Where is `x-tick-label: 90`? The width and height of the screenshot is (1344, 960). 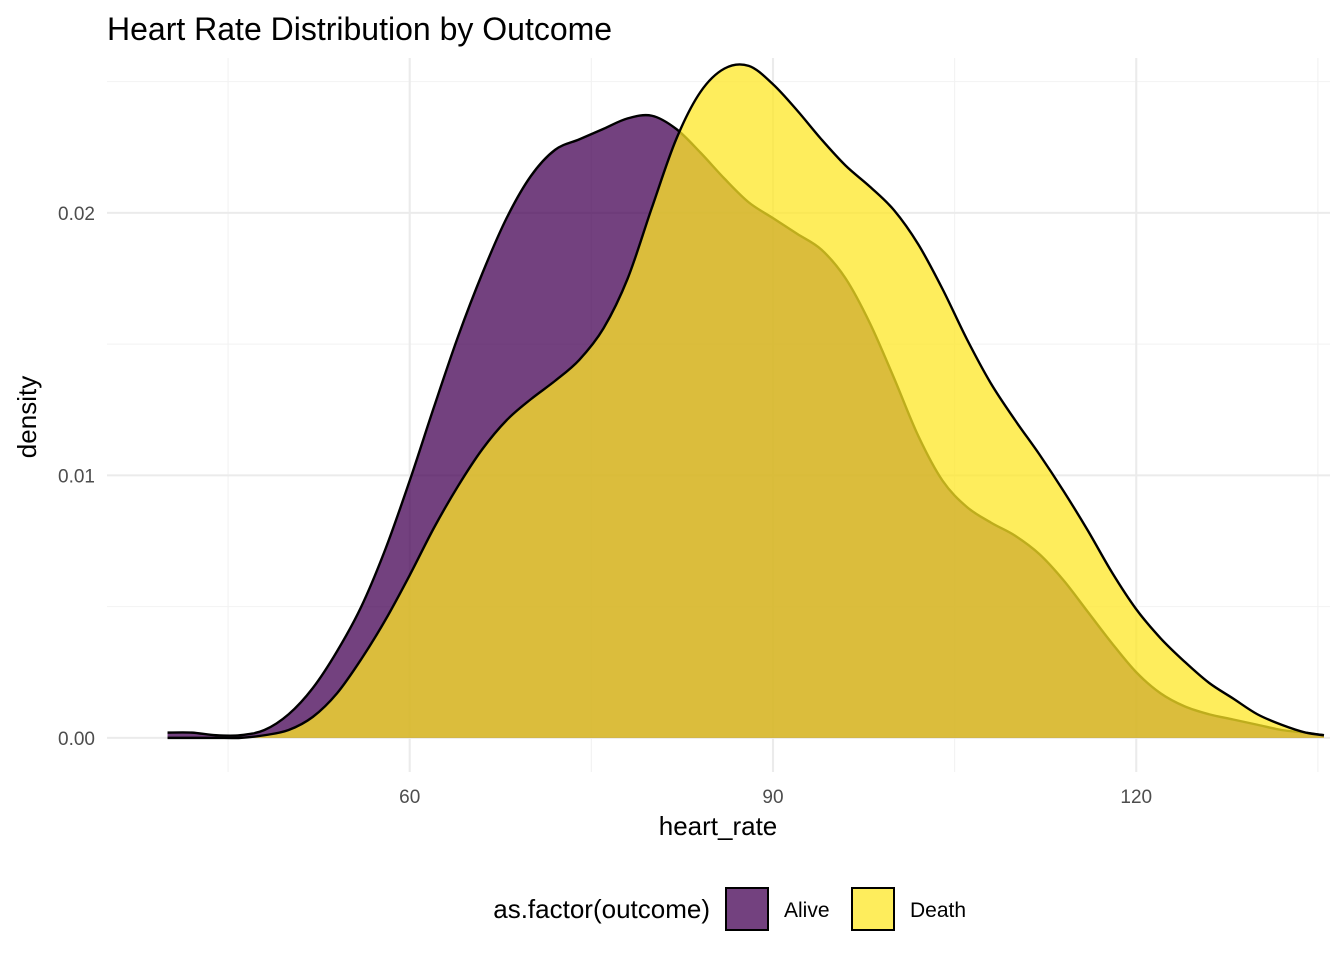 x-tick-label: 90 is located at coordinates (772, 797).